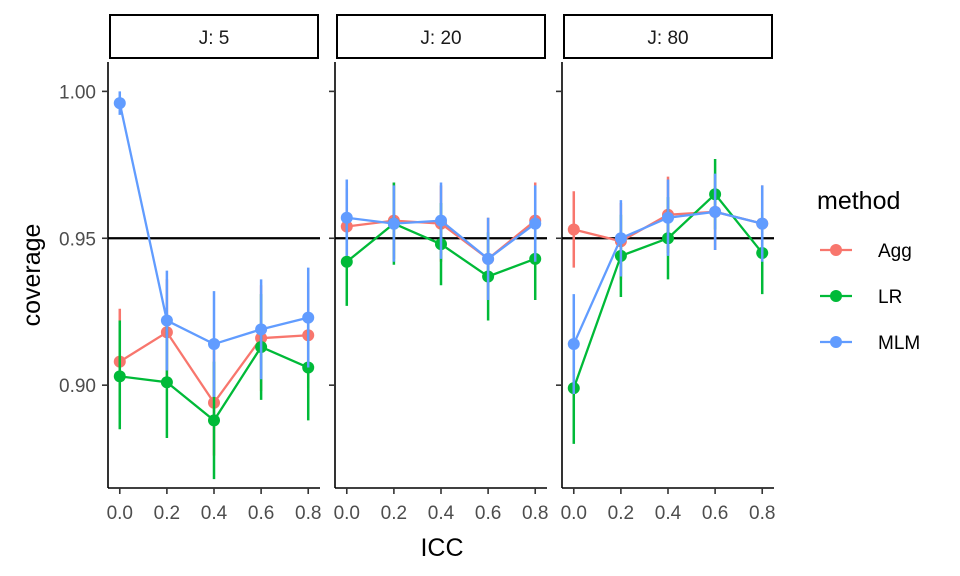  I want to click on x-axis-title: ICC, so click(441, 548).